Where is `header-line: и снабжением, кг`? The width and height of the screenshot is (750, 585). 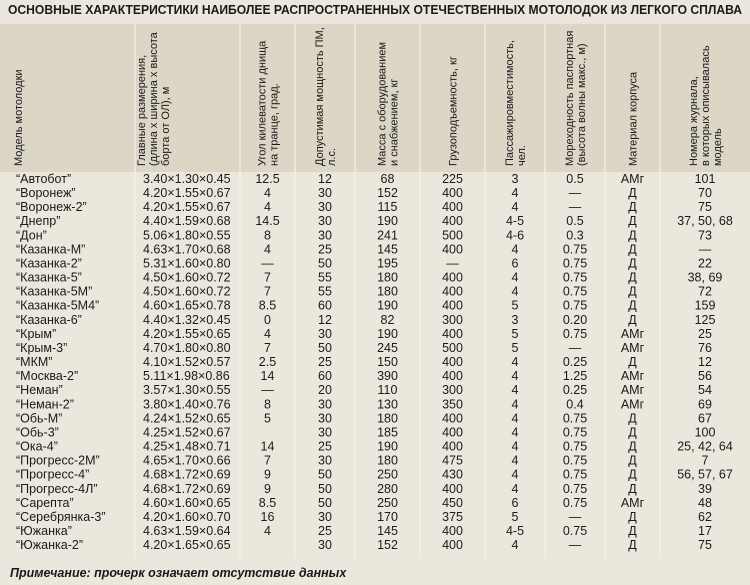 header-line: и снабжением, кг is located at coordinates (395, 122).